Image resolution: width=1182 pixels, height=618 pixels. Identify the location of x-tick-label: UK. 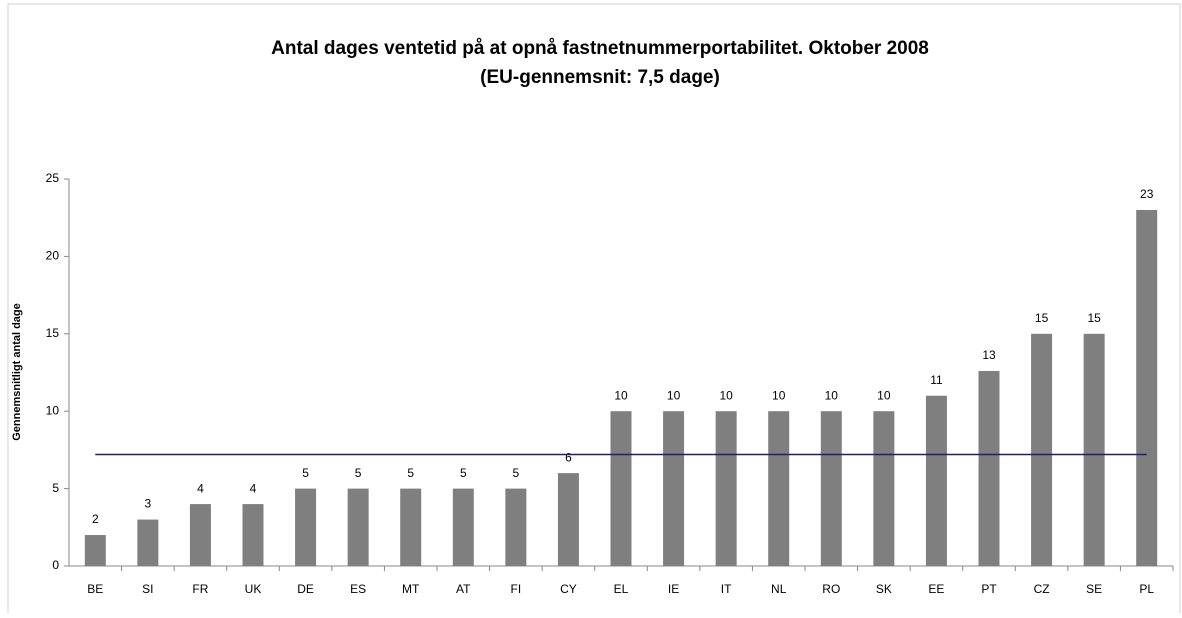
(253, 589).